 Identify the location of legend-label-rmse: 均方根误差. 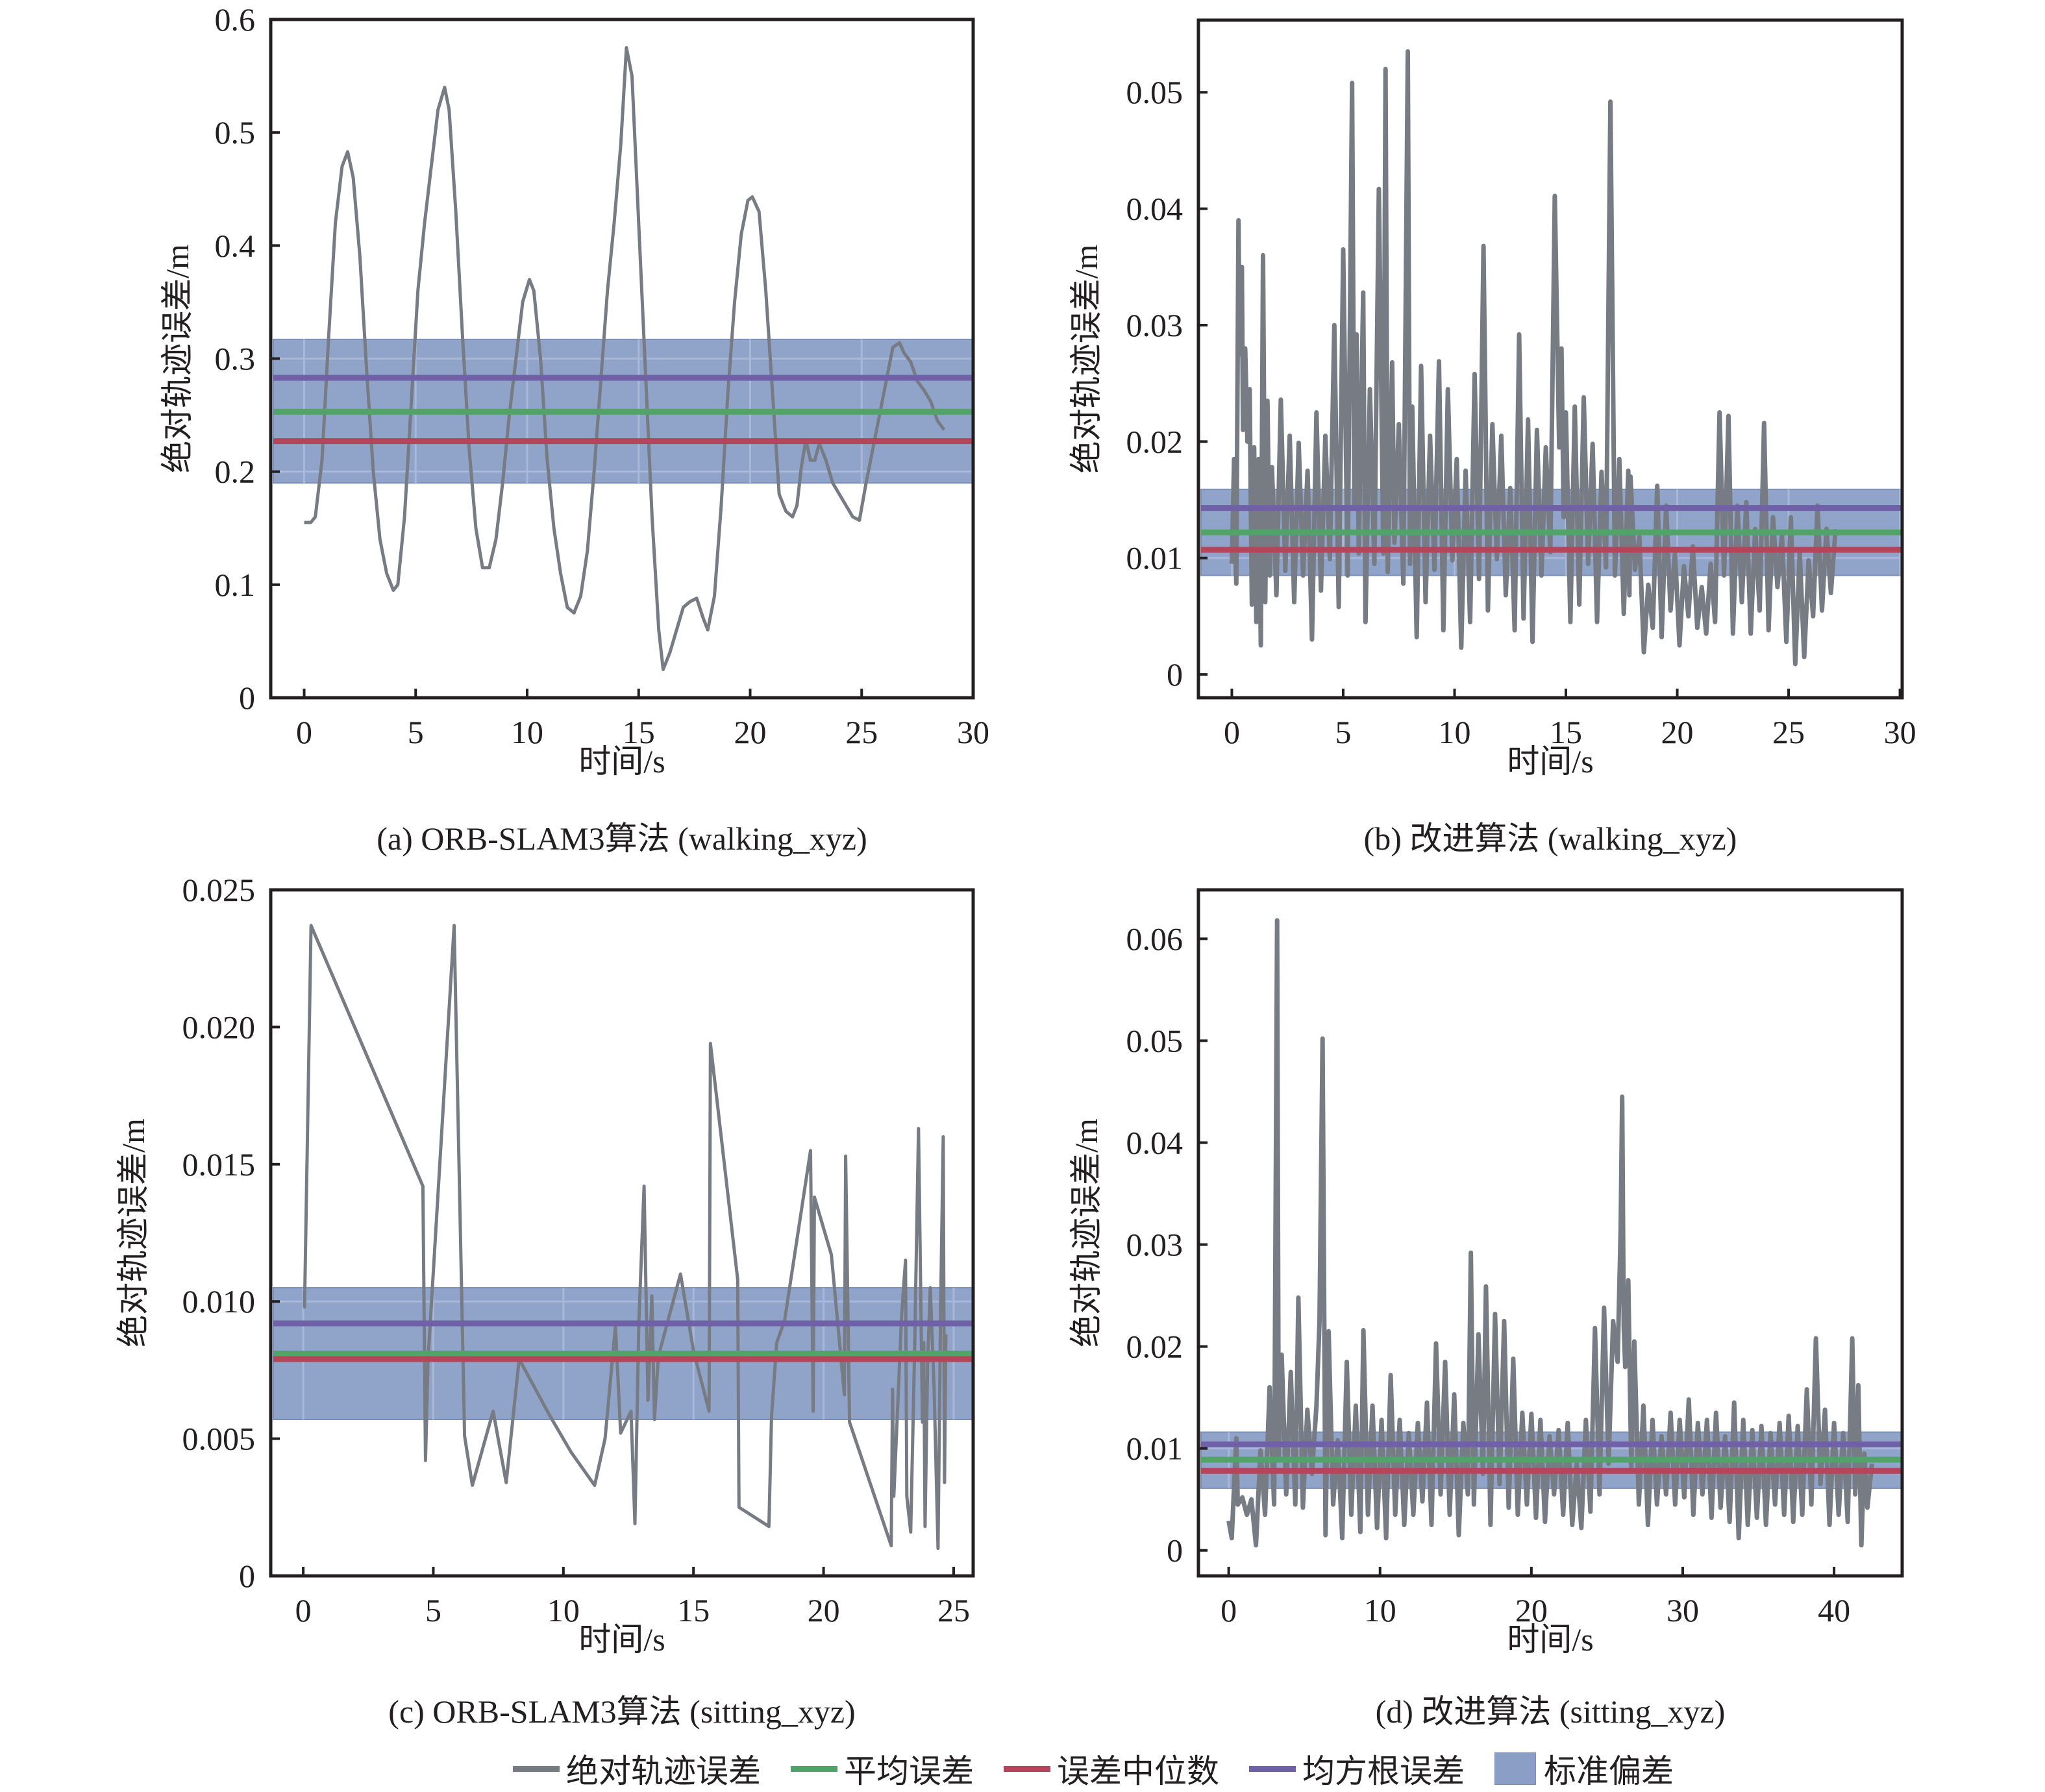
(1384, 1771).